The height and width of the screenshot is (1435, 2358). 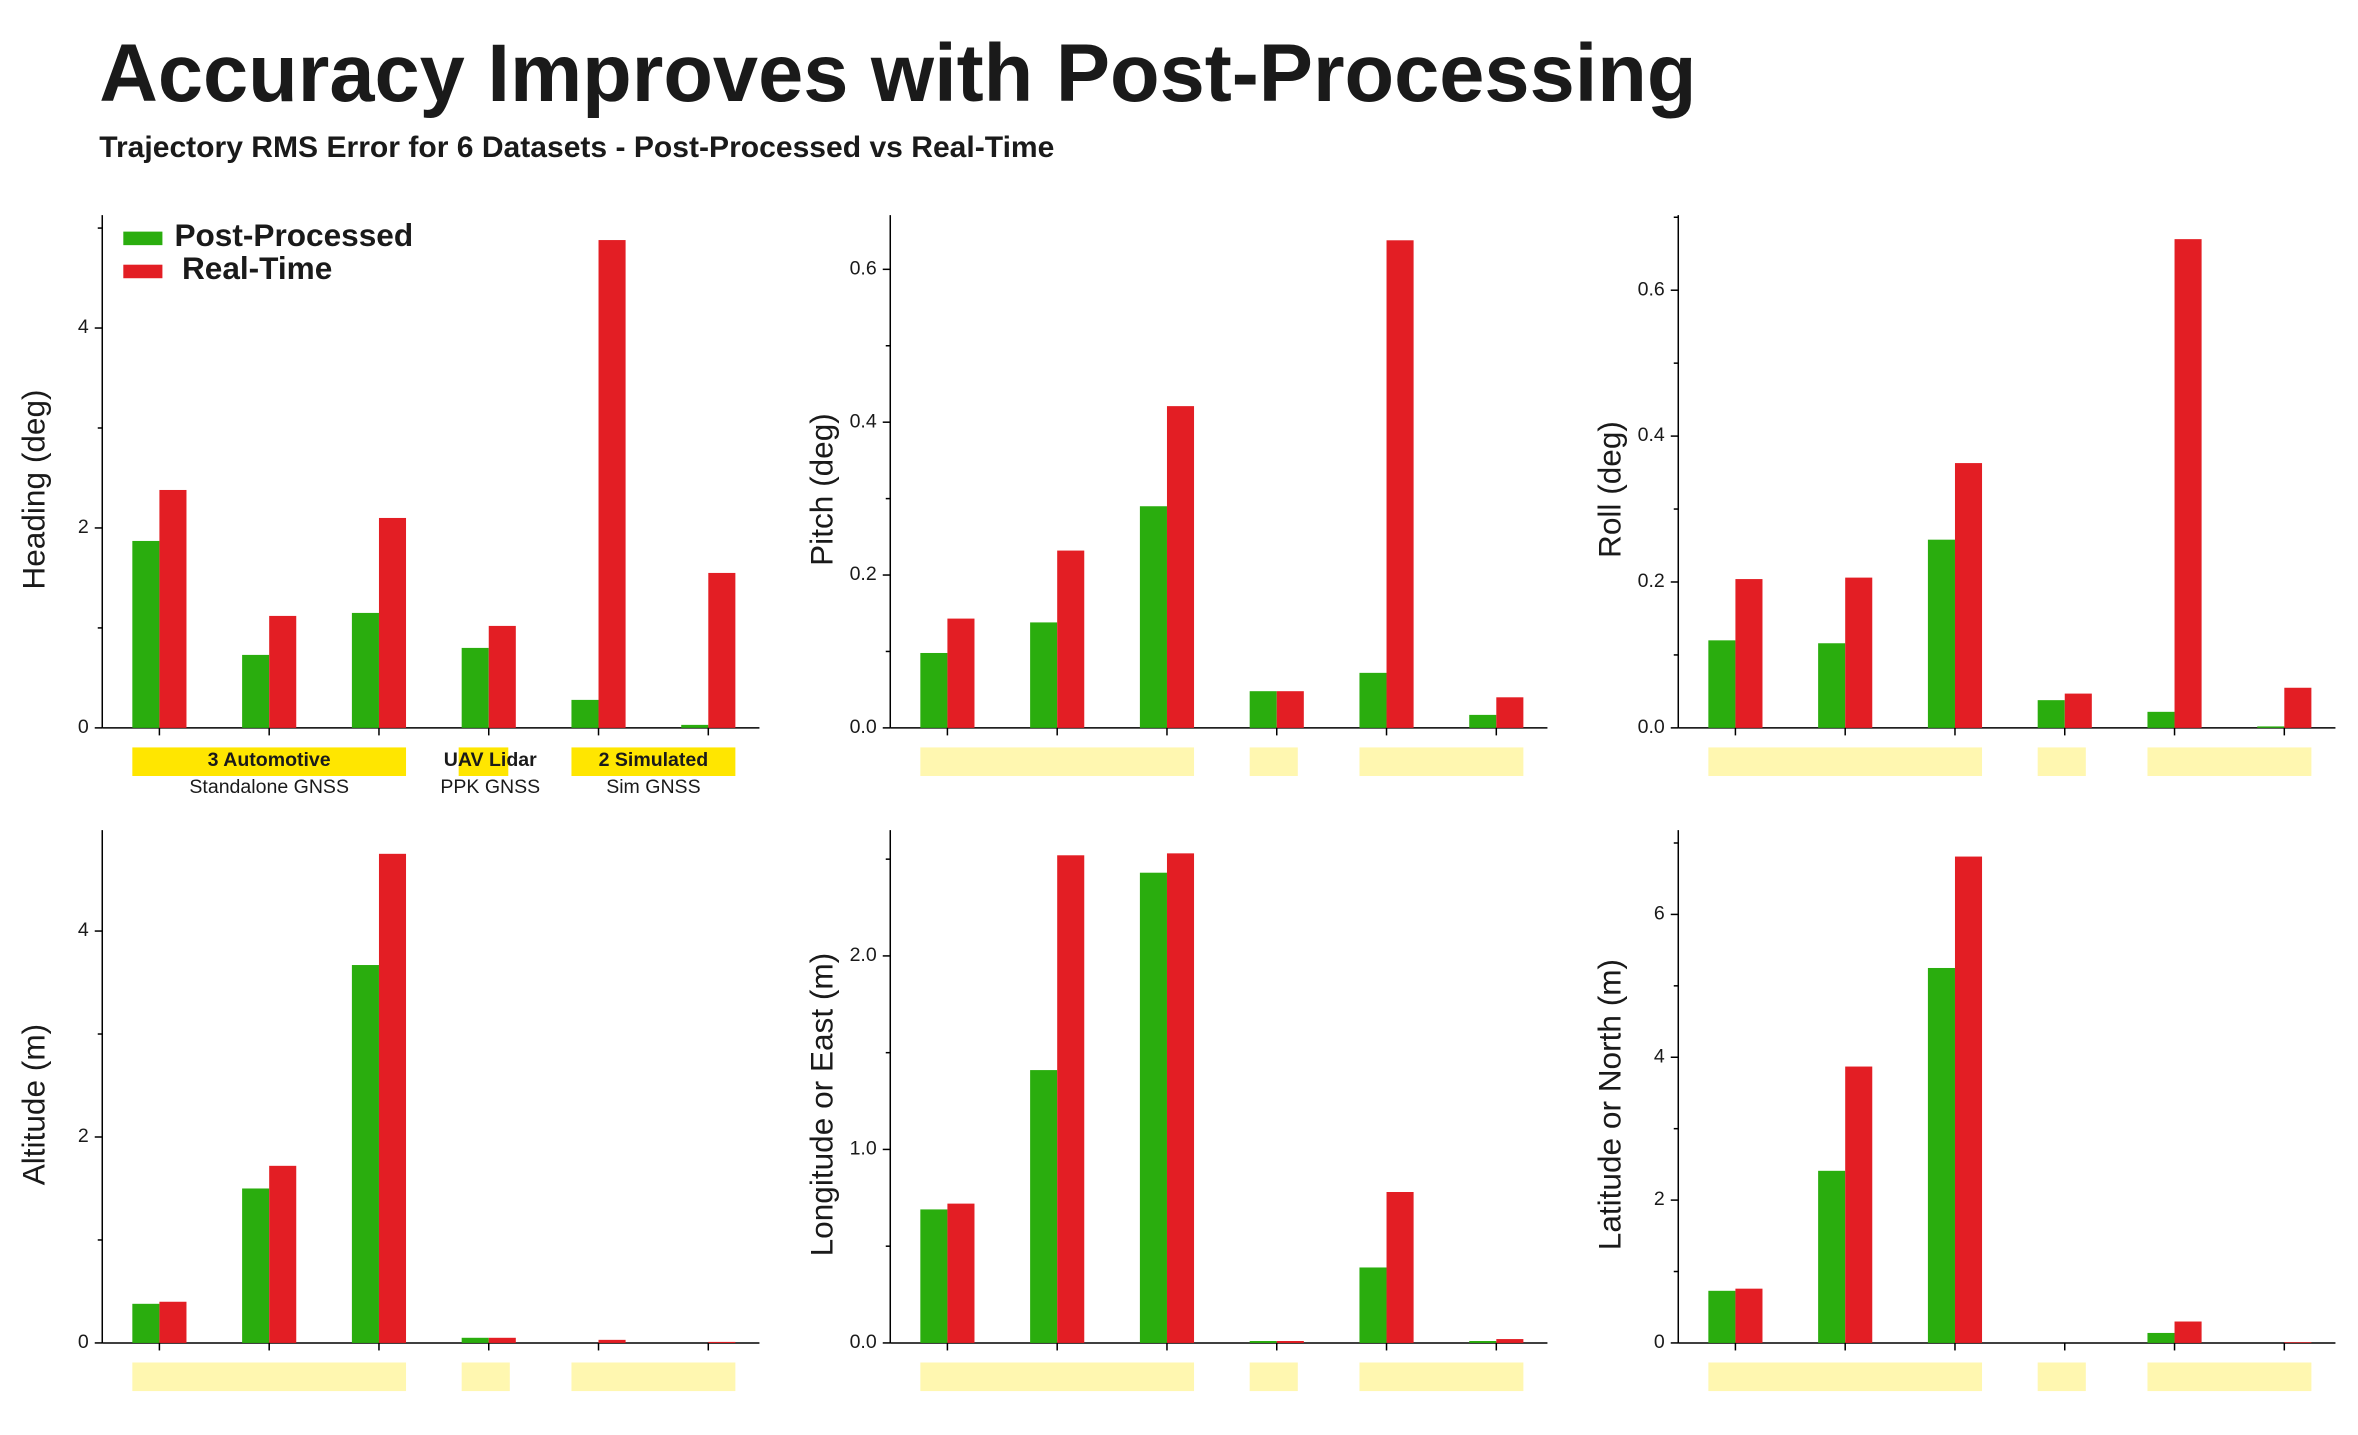 I want to click on y-axis-label: Altitude (m), so click(x=33, y=1104).